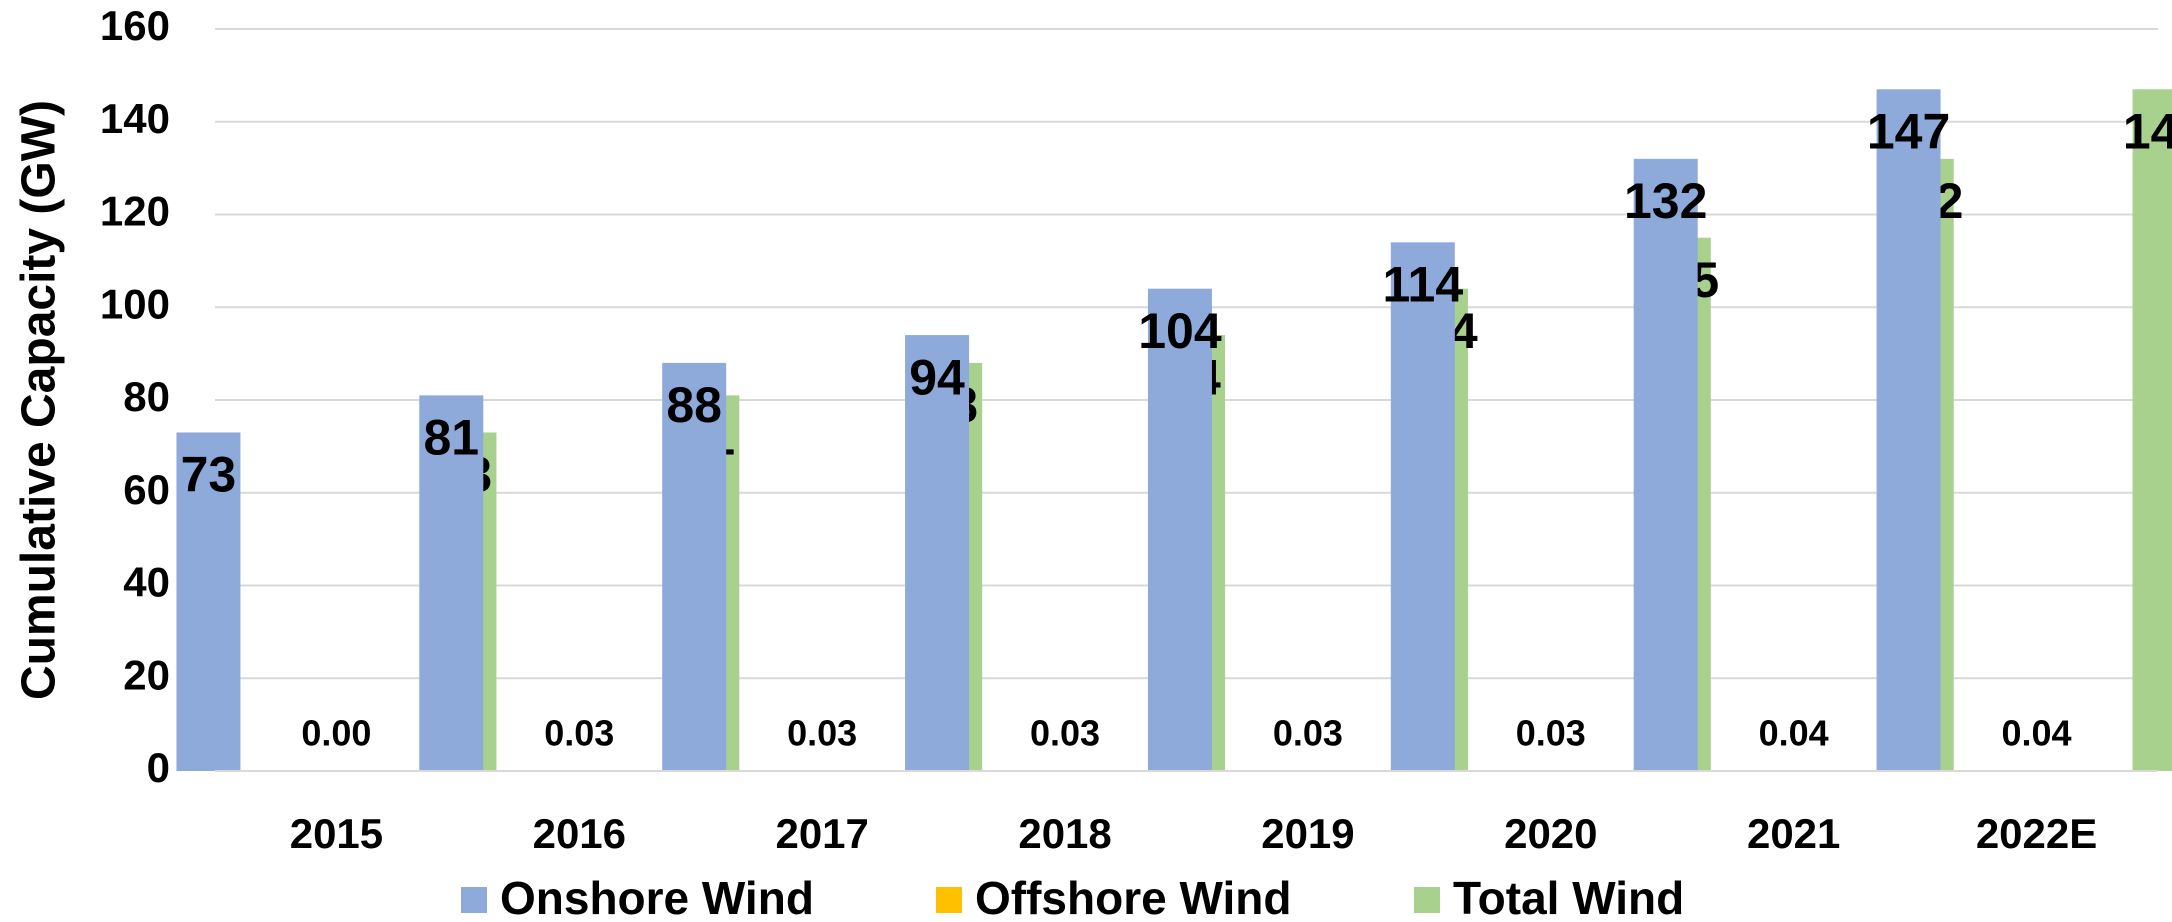 The height and width of the screenshot is (922, 2172). What do you see at coordinates (135, 25) in the screenshot?
I see `y-tick-label: 160` at bounding box center [135, 25].